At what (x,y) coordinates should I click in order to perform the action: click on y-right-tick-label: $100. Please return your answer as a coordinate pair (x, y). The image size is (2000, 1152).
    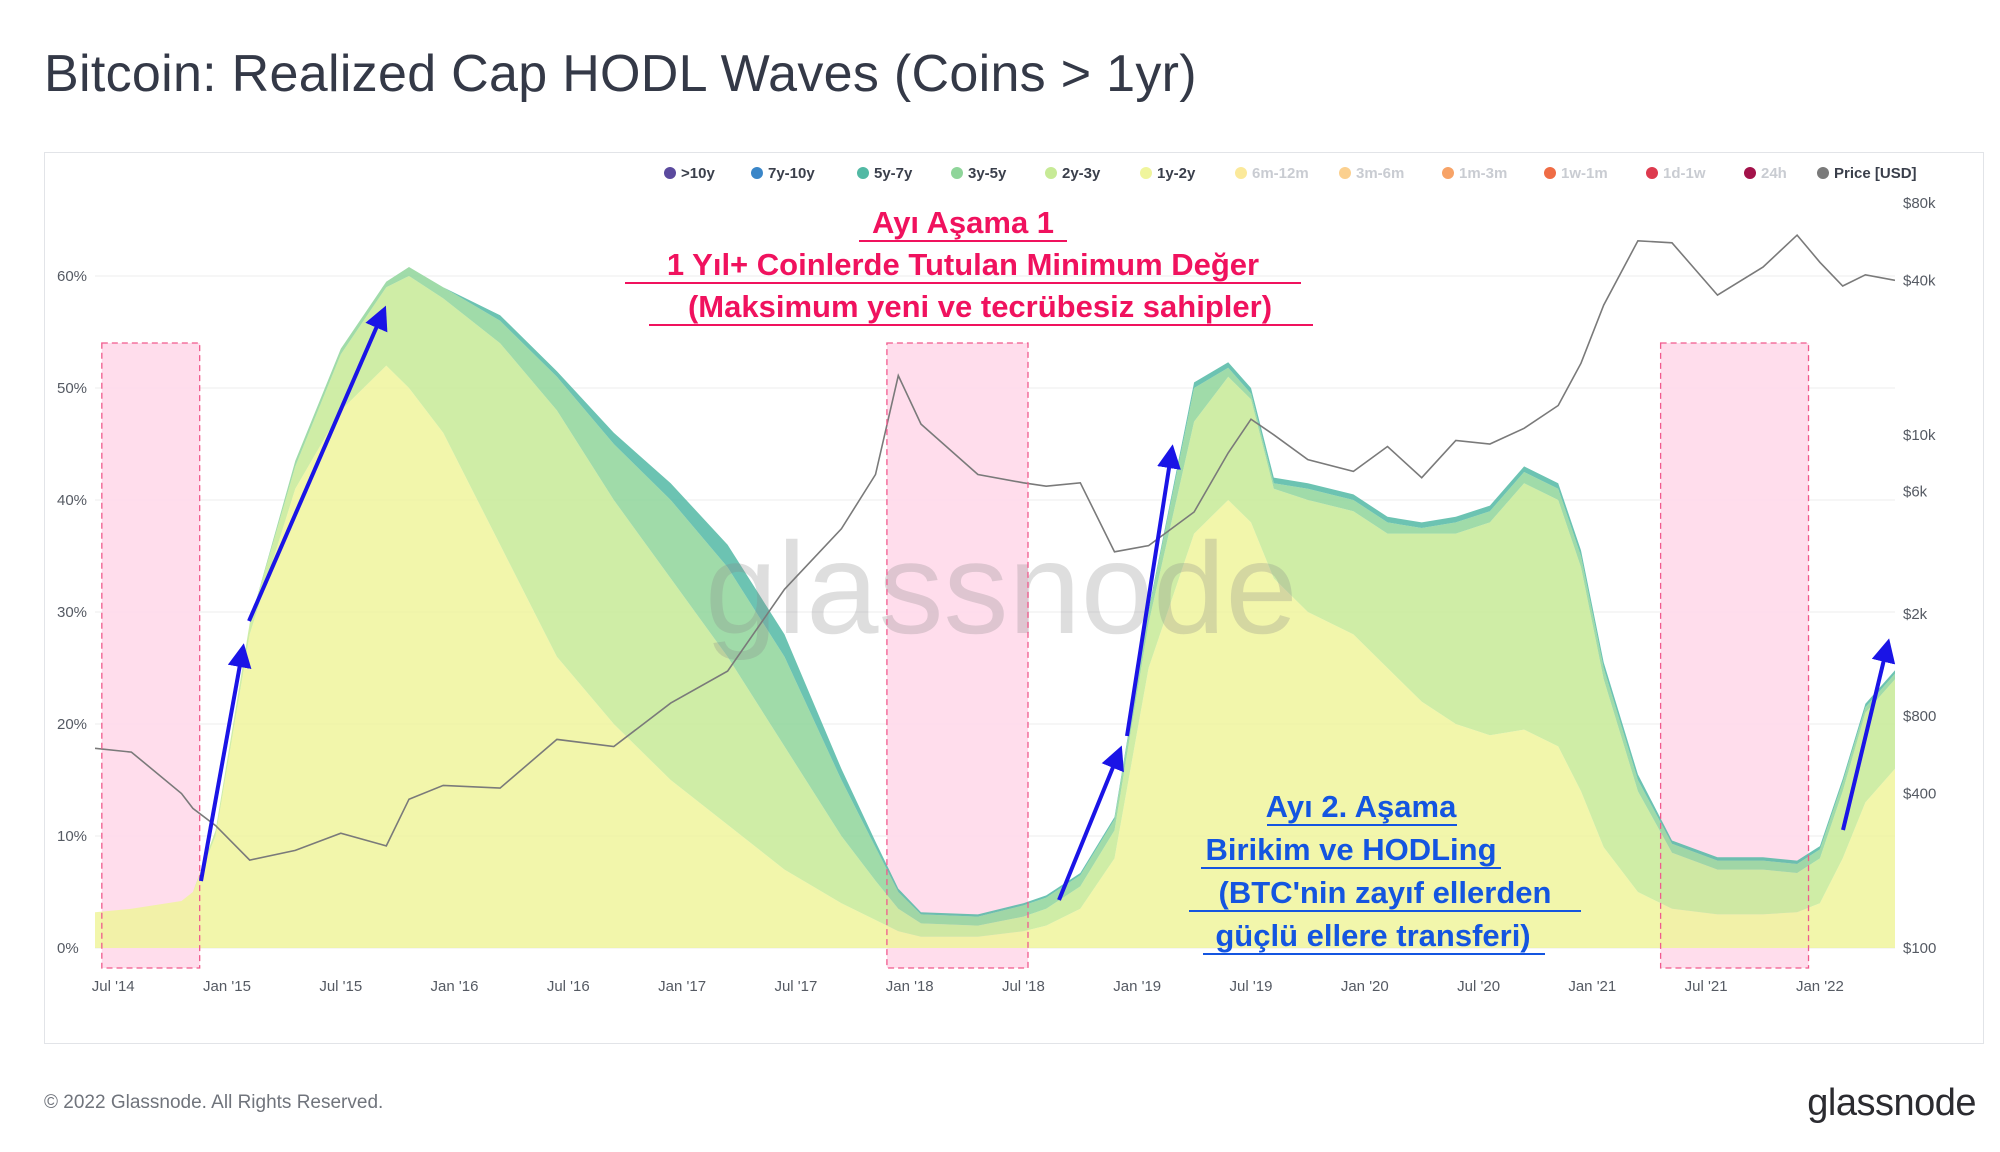
    Looking at the image, I should click on (1919, 948).